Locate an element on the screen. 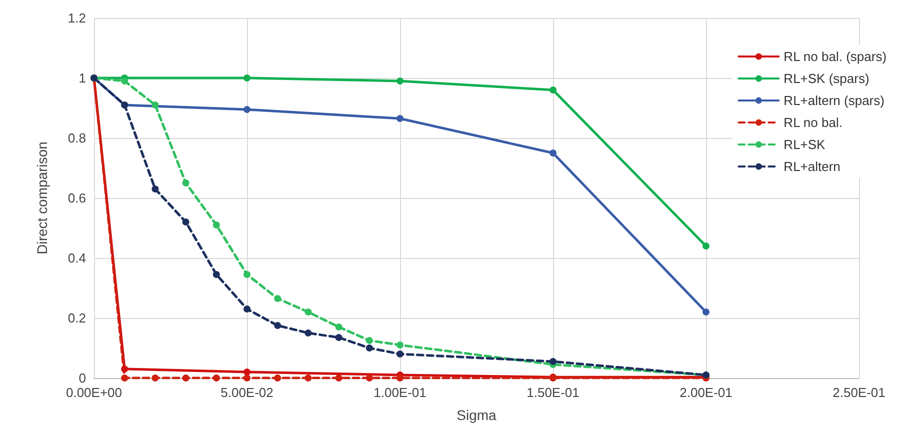 The width and height of the screenshot is (900, 447). y-tick-label: 1.2 is located at coordinates (77, 18).